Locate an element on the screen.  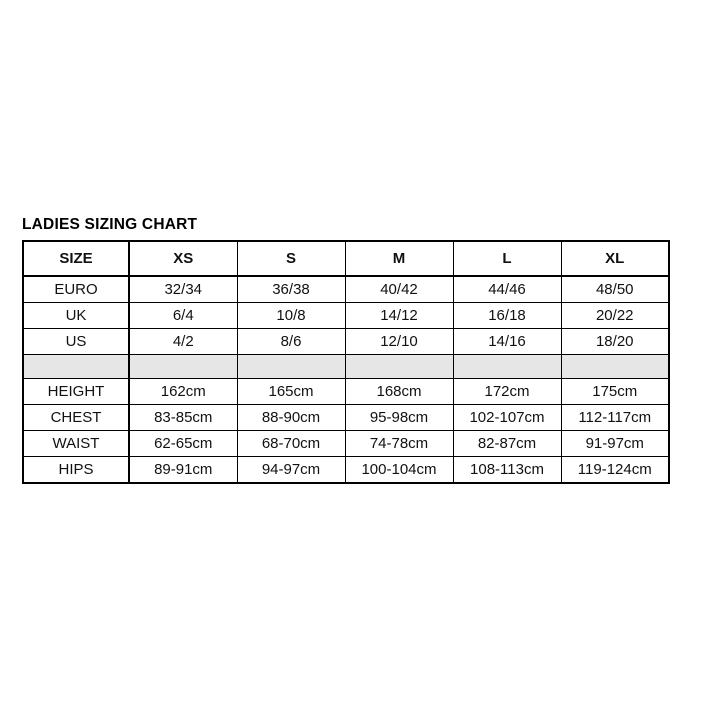
row-label: WAIST is located at coordinates (76, 443).